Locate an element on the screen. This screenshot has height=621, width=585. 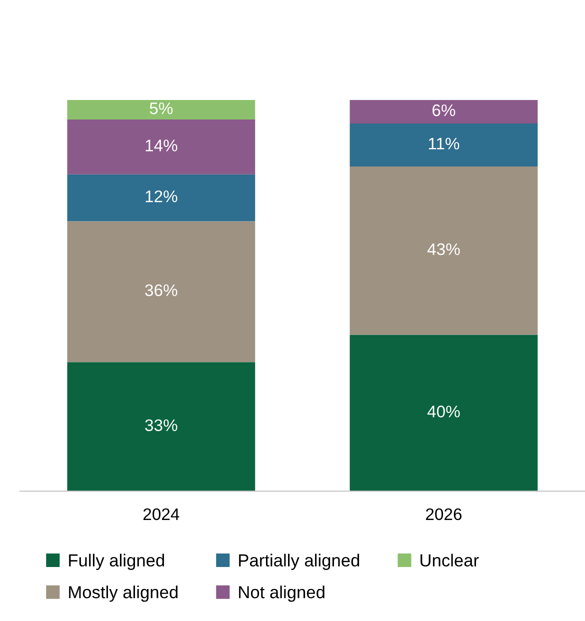
data-label: 43% is located at coordinates (443, 249).